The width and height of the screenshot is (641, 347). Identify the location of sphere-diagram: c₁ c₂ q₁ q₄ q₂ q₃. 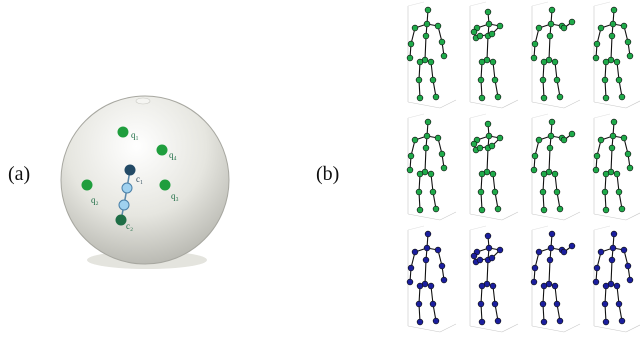
(145, 182).